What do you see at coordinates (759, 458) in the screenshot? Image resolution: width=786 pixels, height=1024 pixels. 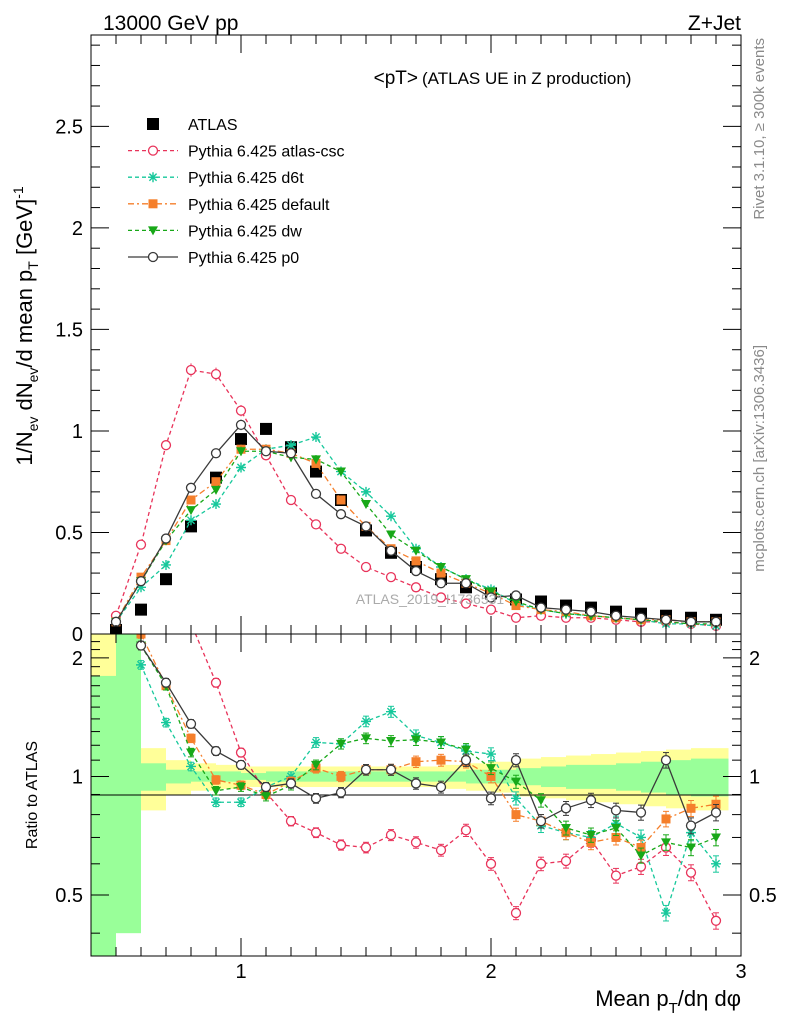 I see `mcplots-label: mcplots.cern.ch [arXiv:1306.3436]` at bounding box center [759, 458].